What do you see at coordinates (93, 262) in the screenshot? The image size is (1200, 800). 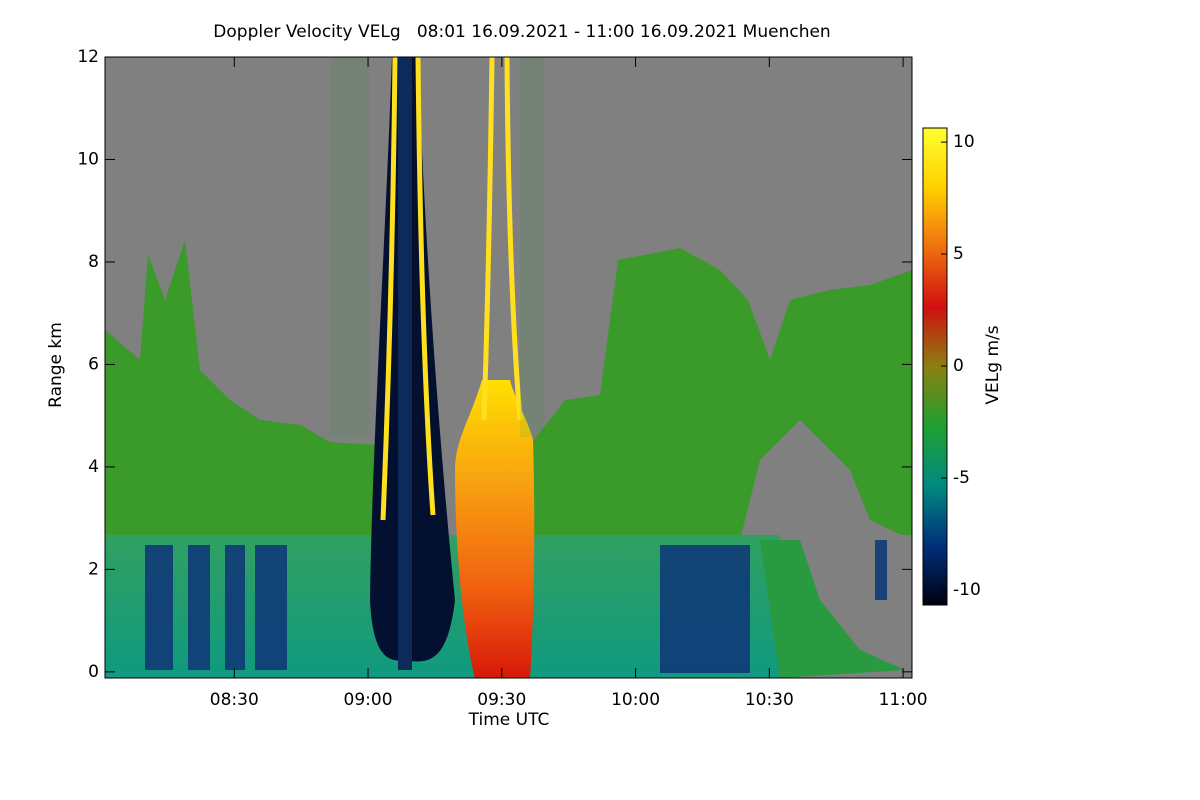 I see `y-tick-label: 8` at bounding box center [93, 262].